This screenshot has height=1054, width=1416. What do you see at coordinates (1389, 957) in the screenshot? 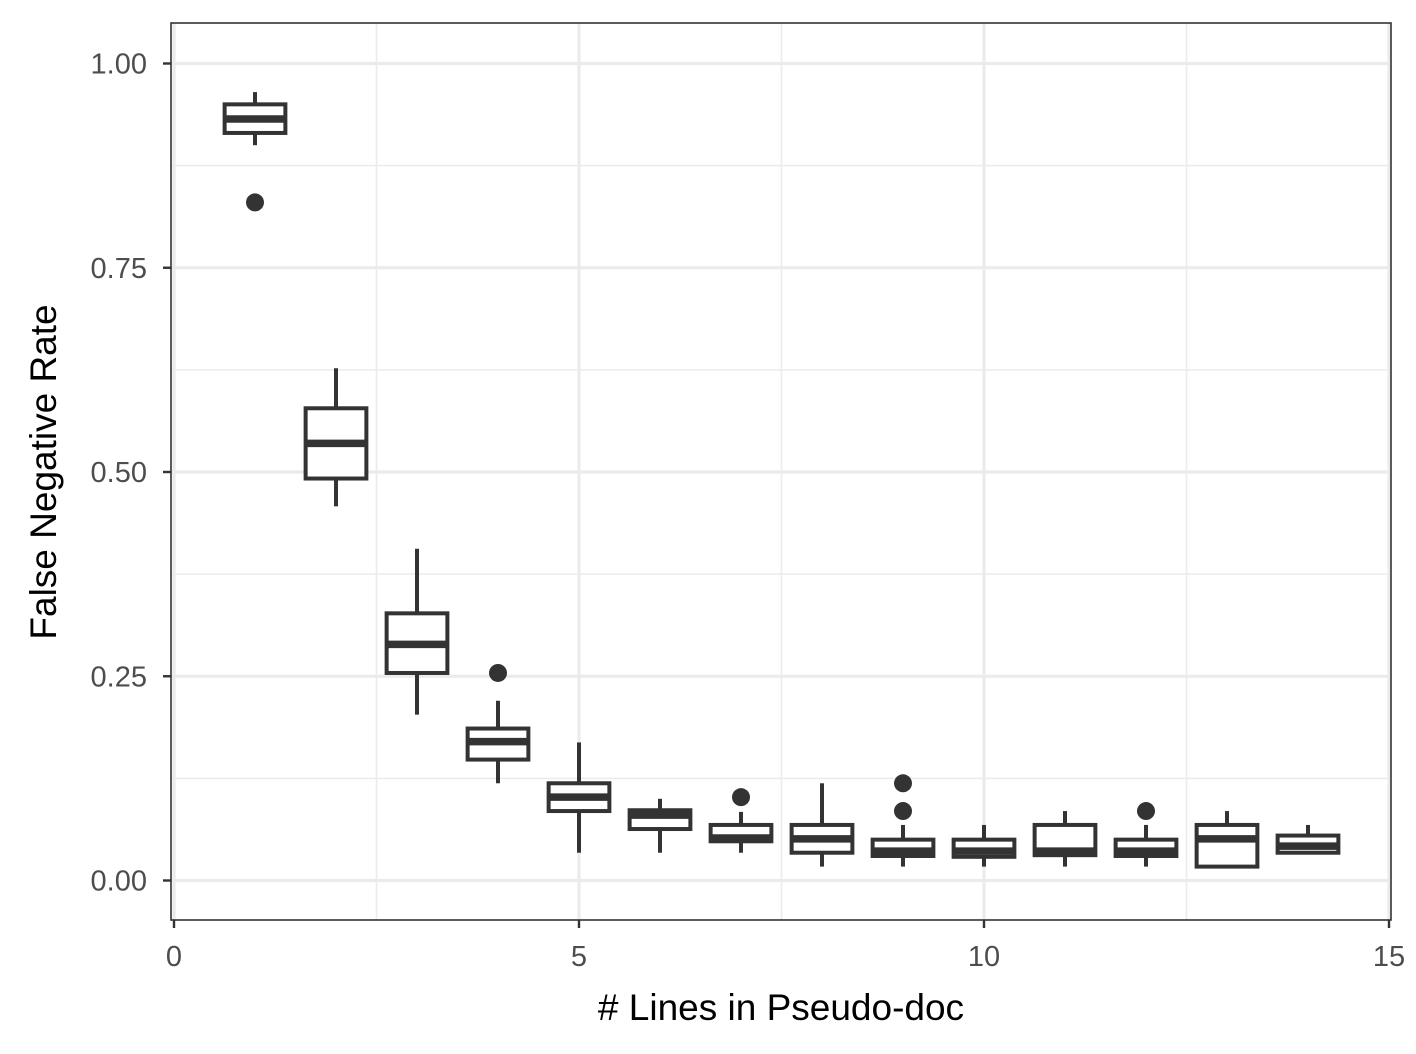
I see `x-tick-label: 15` at bounding box center [1389, 957].